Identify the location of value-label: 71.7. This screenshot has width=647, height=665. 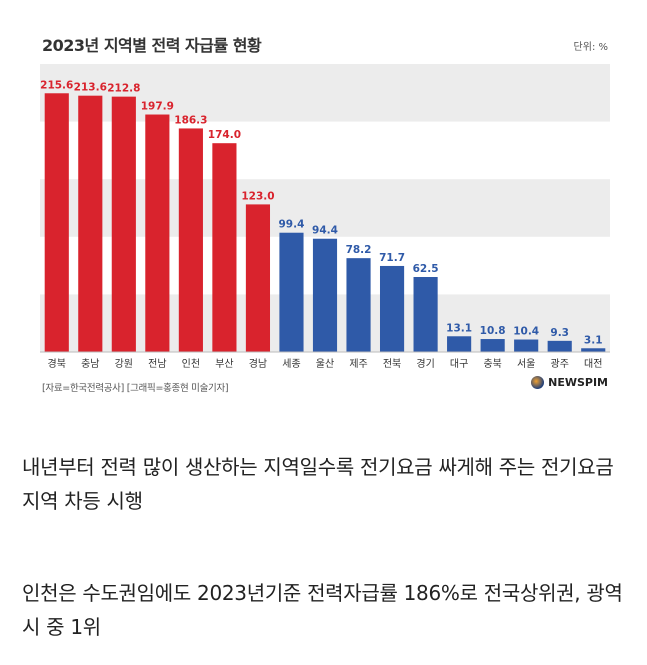
(392, 258).